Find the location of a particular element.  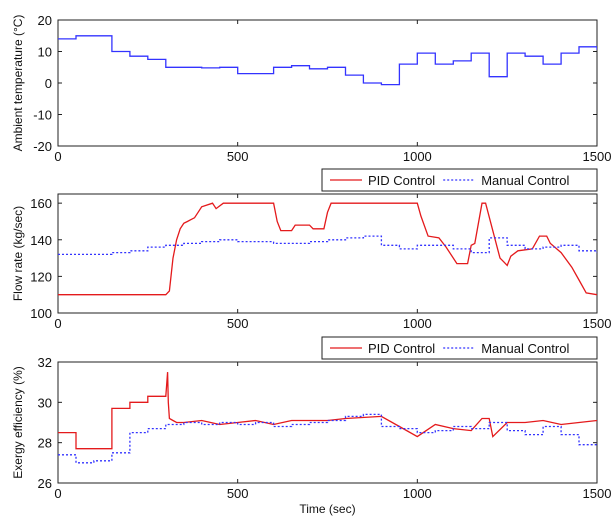

y-tick-label: 120 is located at coordinates (41, 276).